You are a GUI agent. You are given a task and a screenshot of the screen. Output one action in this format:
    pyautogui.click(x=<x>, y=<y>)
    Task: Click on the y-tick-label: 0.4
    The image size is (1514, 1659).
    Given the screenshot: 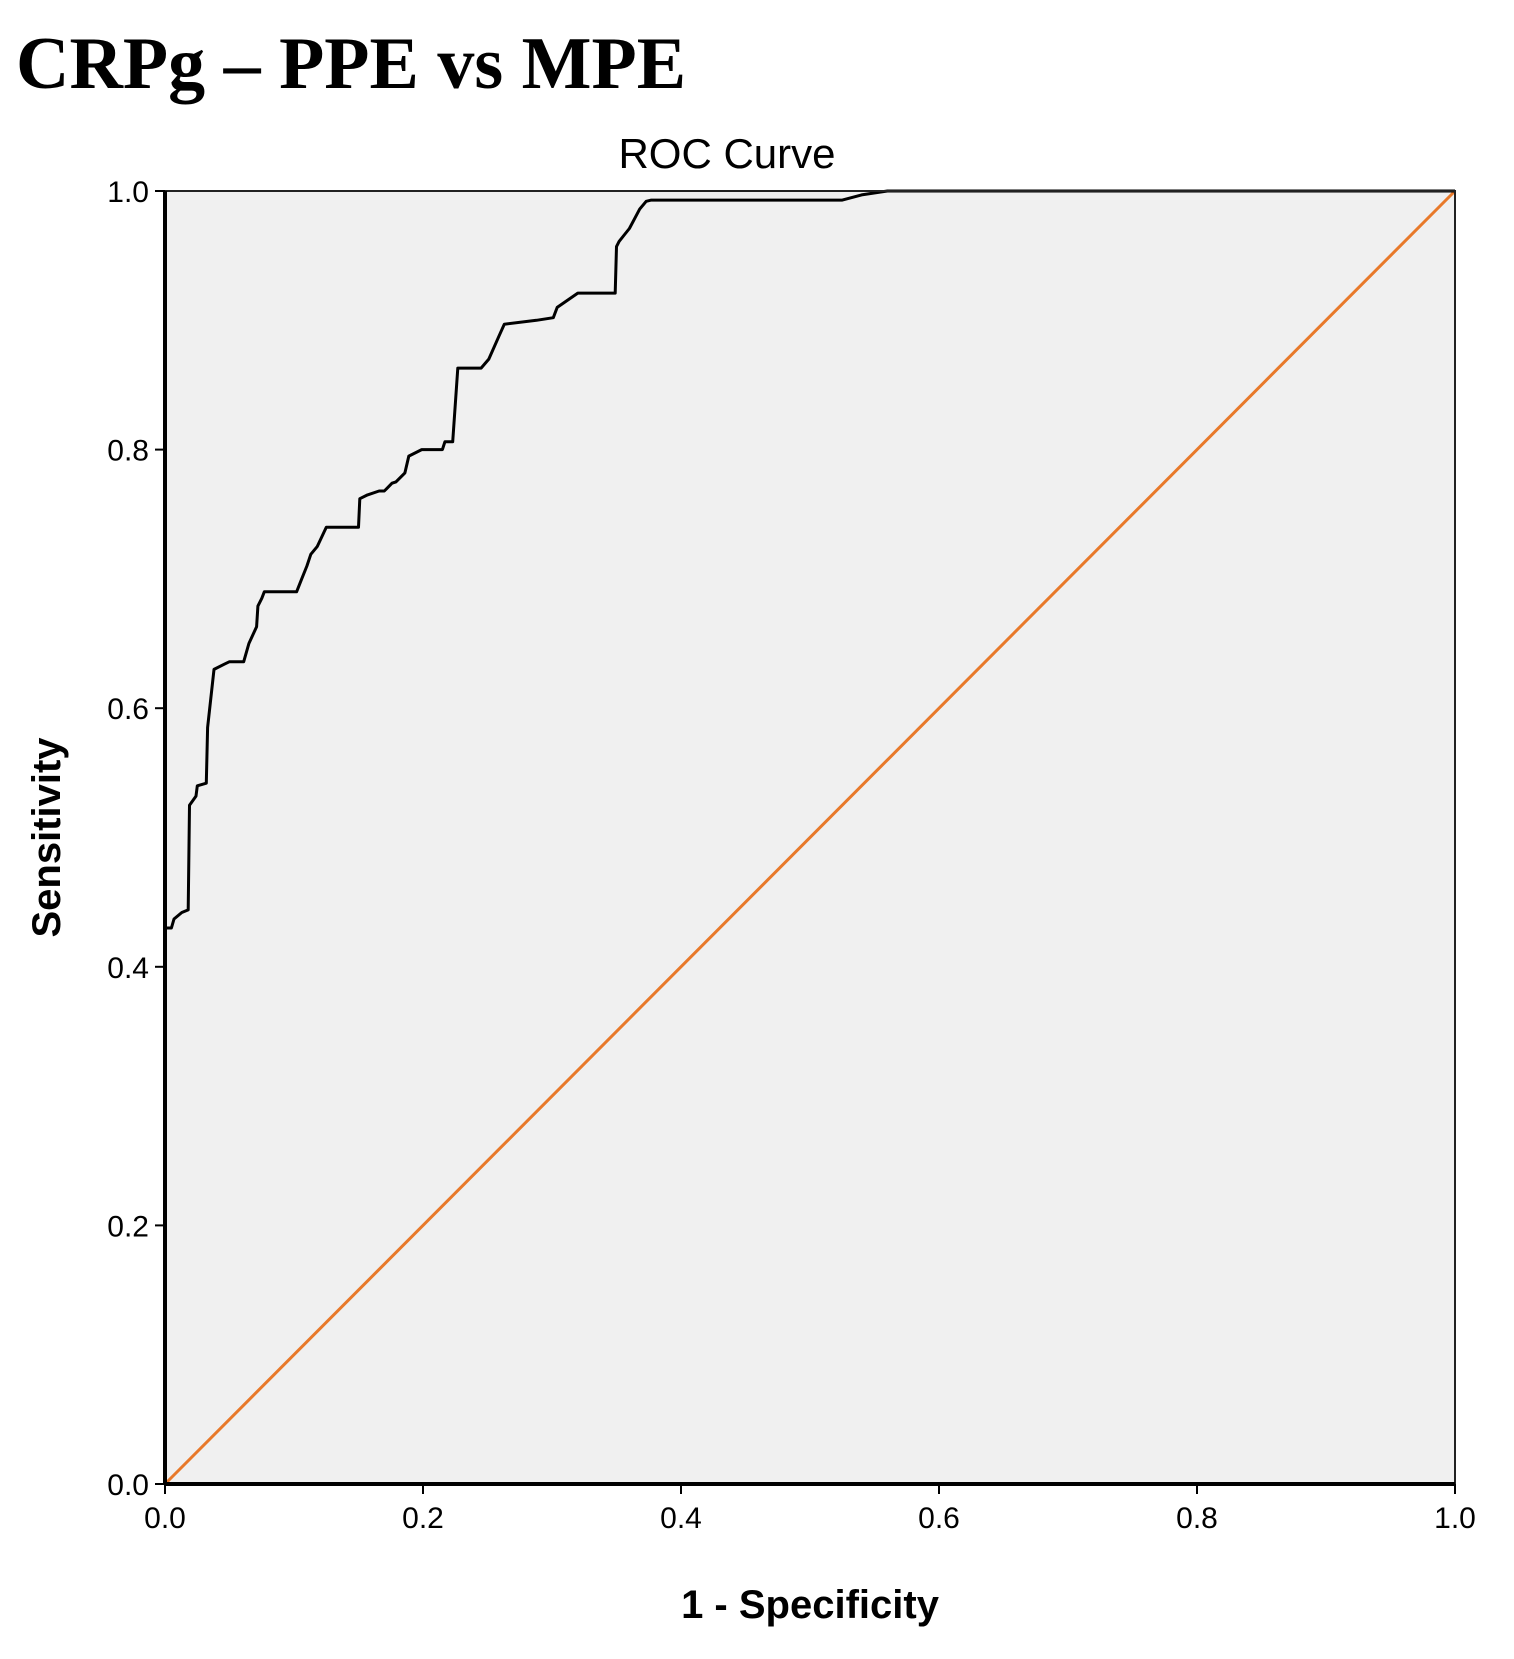 What is the action you would take?
    pyautogui.click(x=128, y=968)
    